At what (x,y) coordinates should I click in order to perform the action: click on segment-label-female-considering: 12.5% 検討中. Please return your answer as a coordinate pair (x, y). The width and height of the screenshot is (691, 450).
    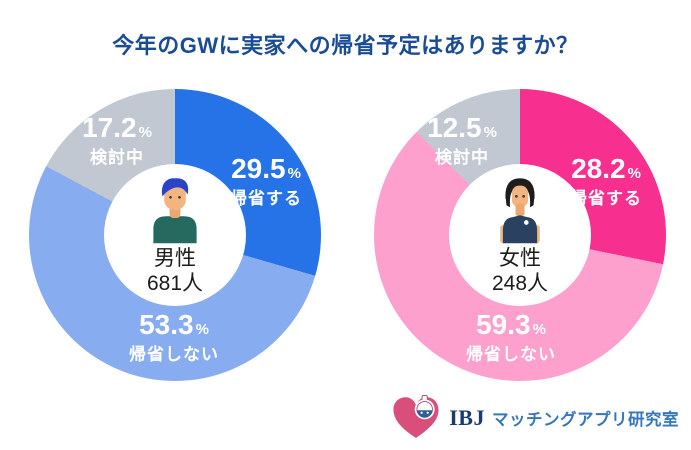
    Looking at the image, I should click on (462, 139).